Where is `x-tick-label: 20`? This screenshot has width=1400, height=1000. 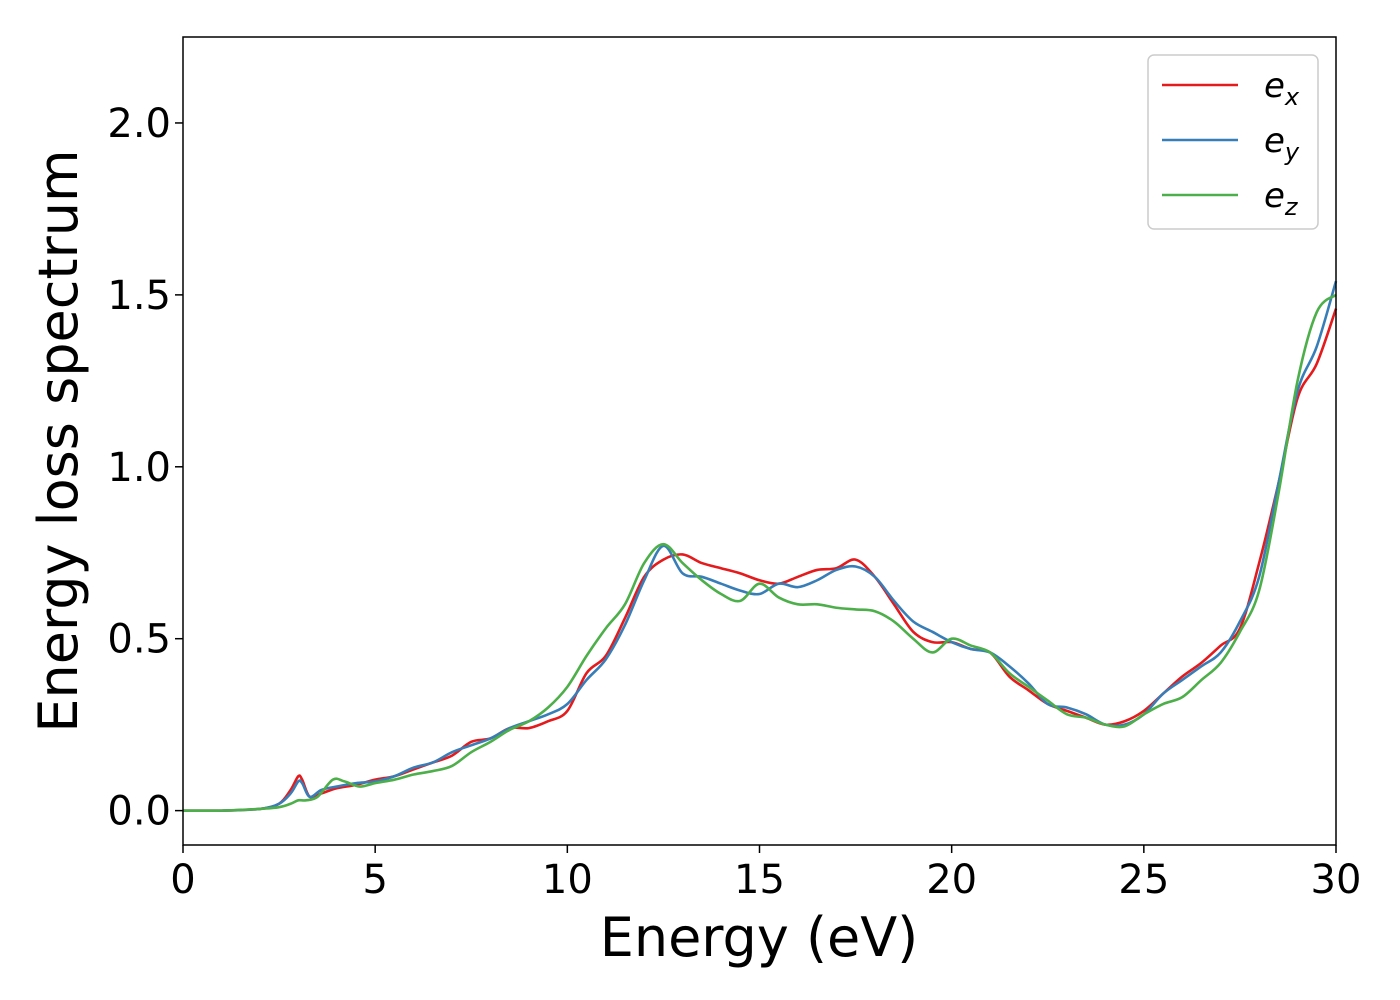
x-tick-label: 20 is located at coordinates (951, 880).